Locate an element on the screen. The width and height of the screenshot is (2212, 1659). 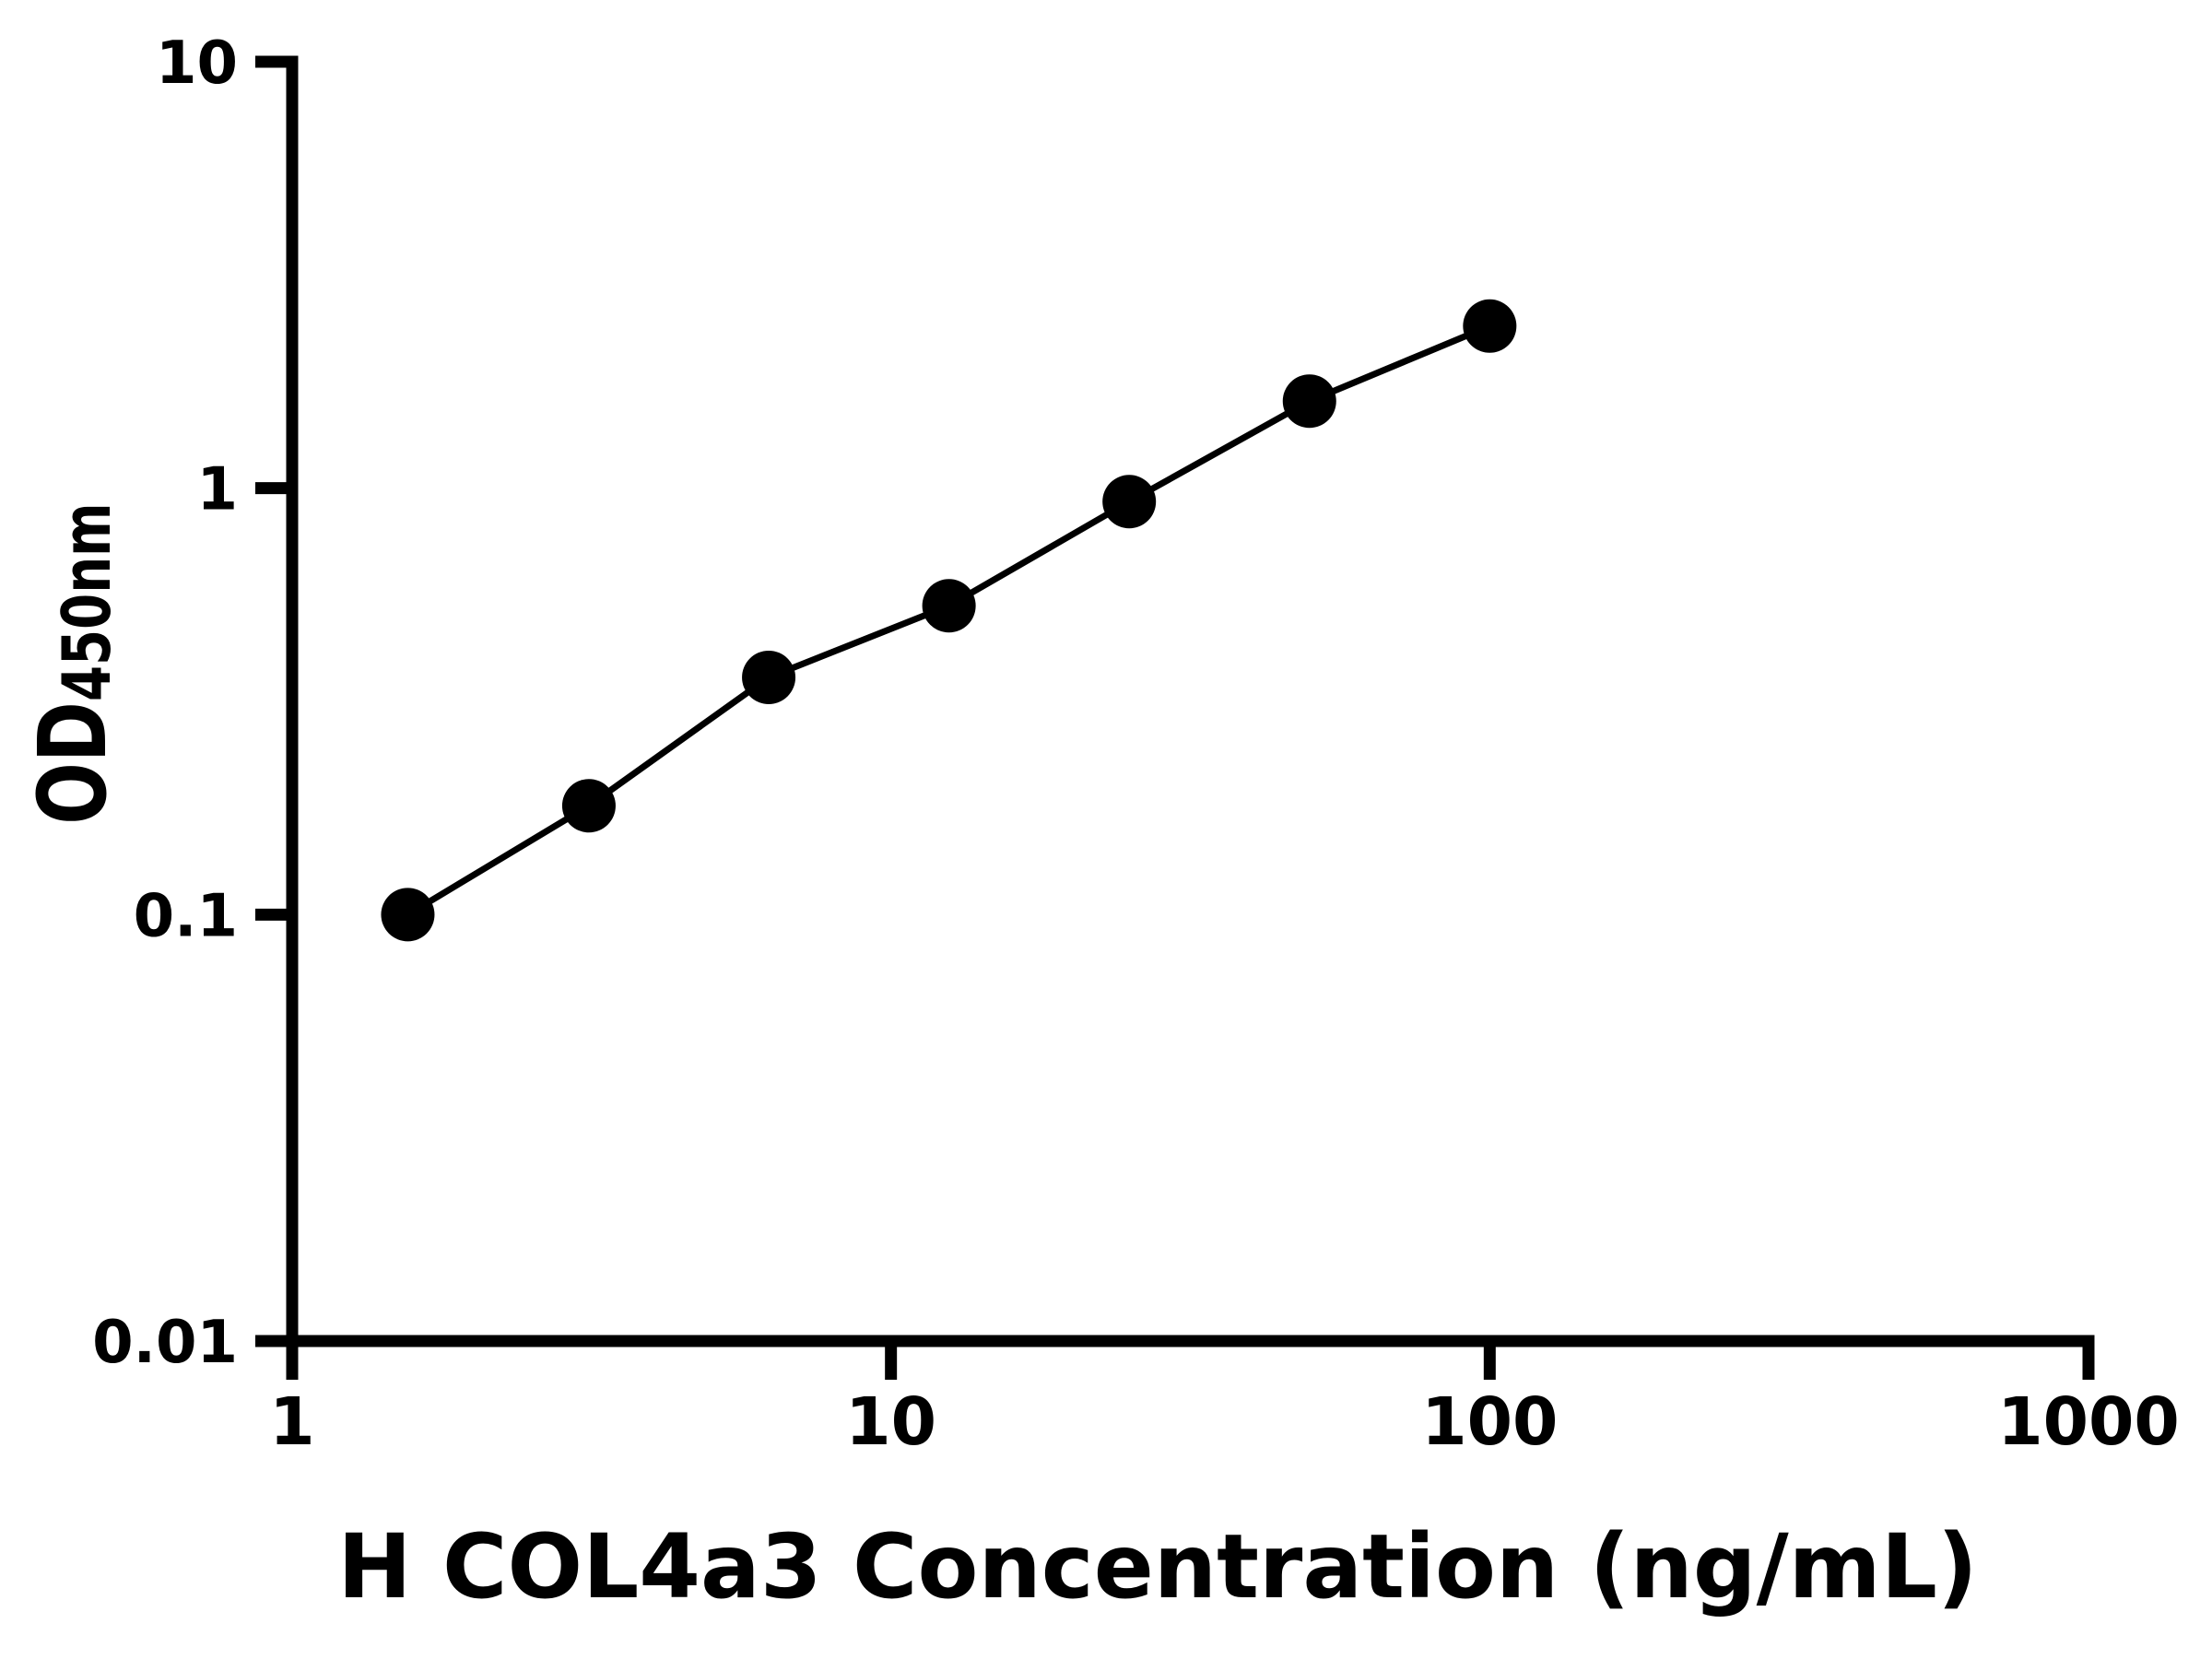
y-tick-label: 0.01 is located at coordinates (165, 1343).